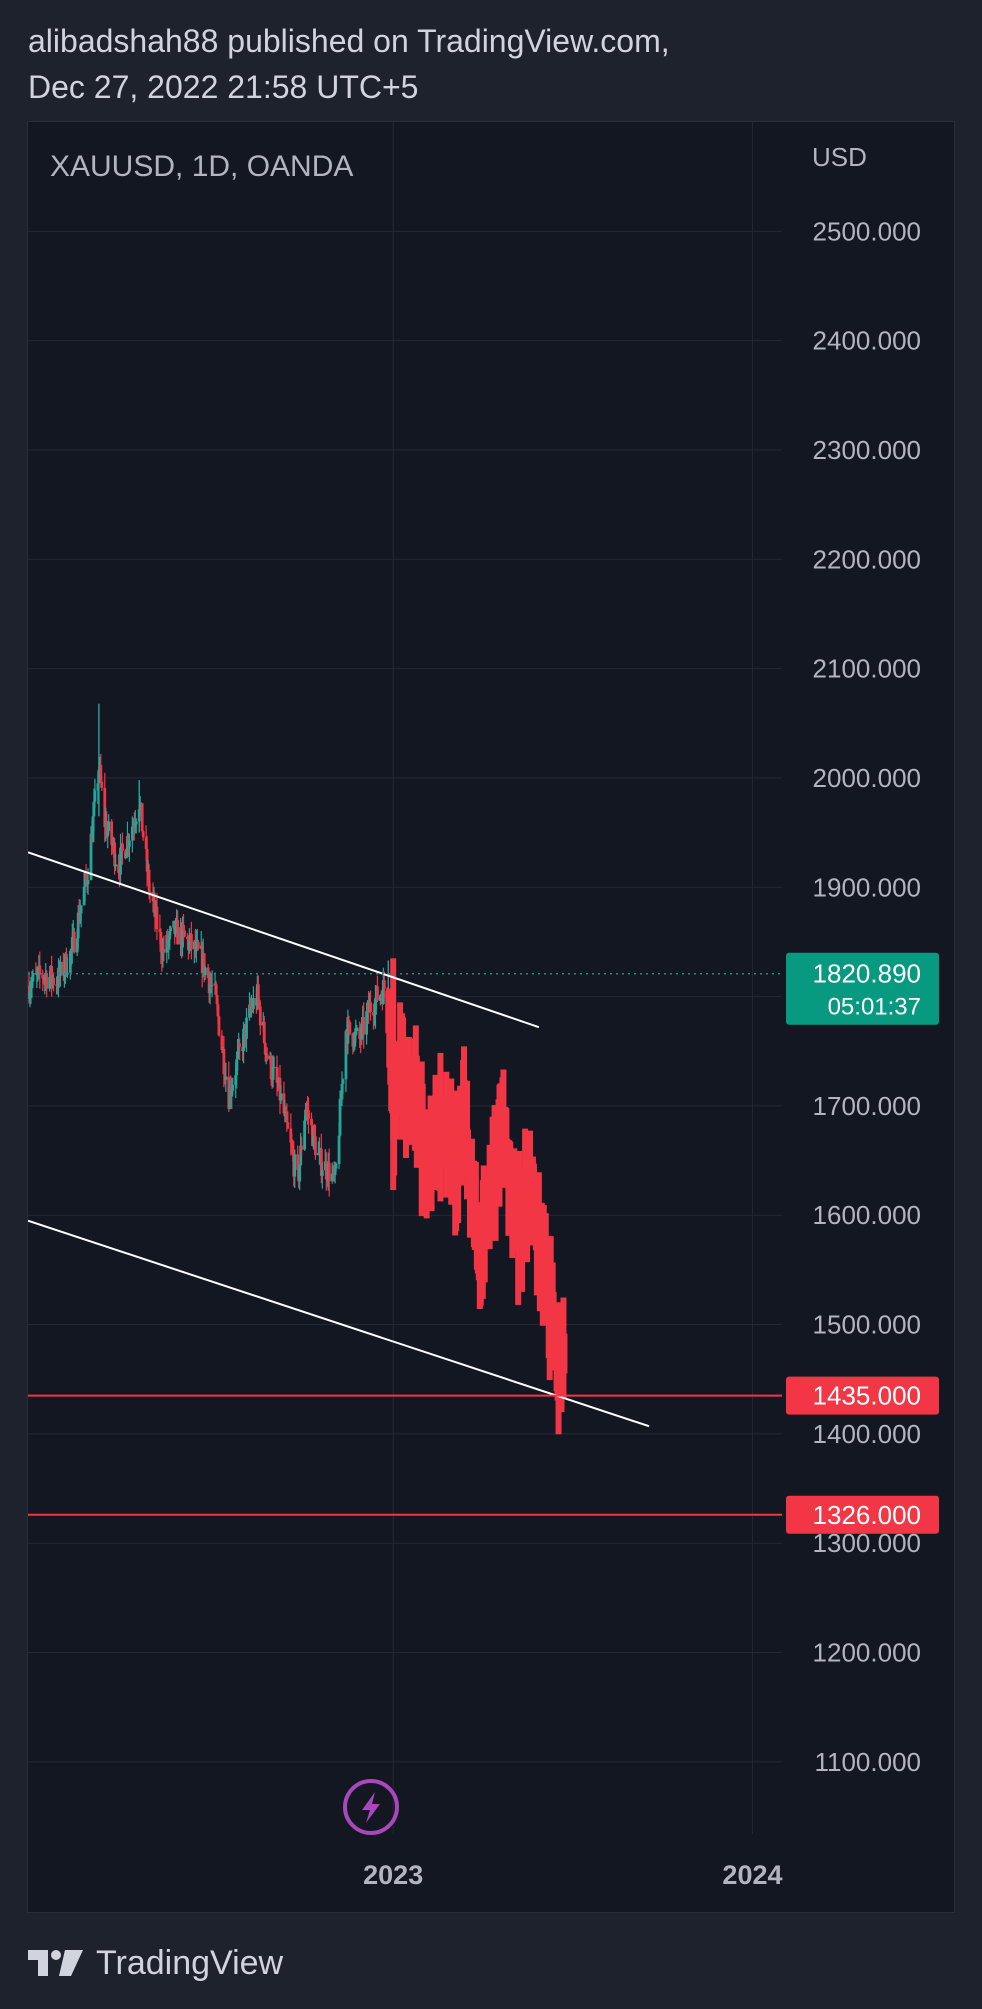 The width and height of the screenshot is (982, 2009). Describe the element at coordinates (867, 1762) in the screenshot. I see `y-tick-label: 1100.000` at that location.